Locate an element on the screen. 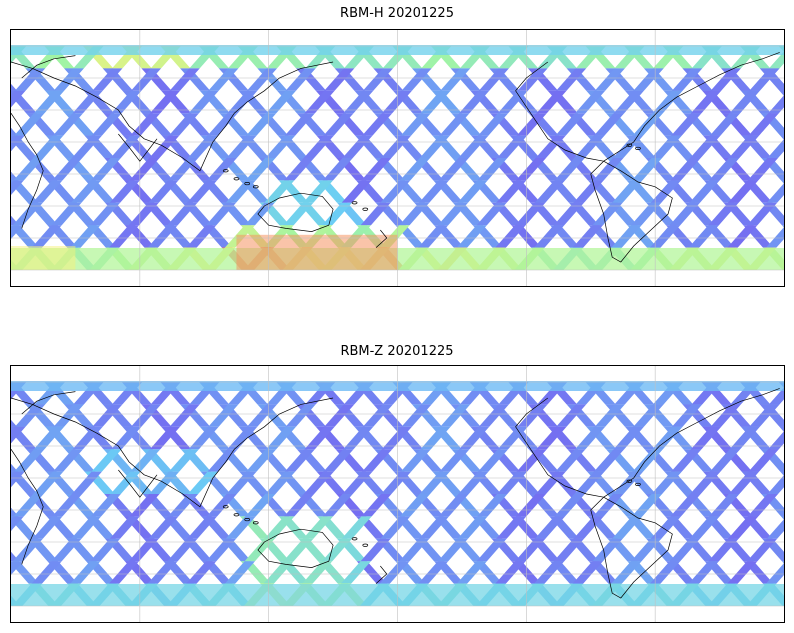 The width and height of the screenshot is (794, 633). panel-title-rbm-z: RBM-Z 20201225 is located at coordinates (397, 351).